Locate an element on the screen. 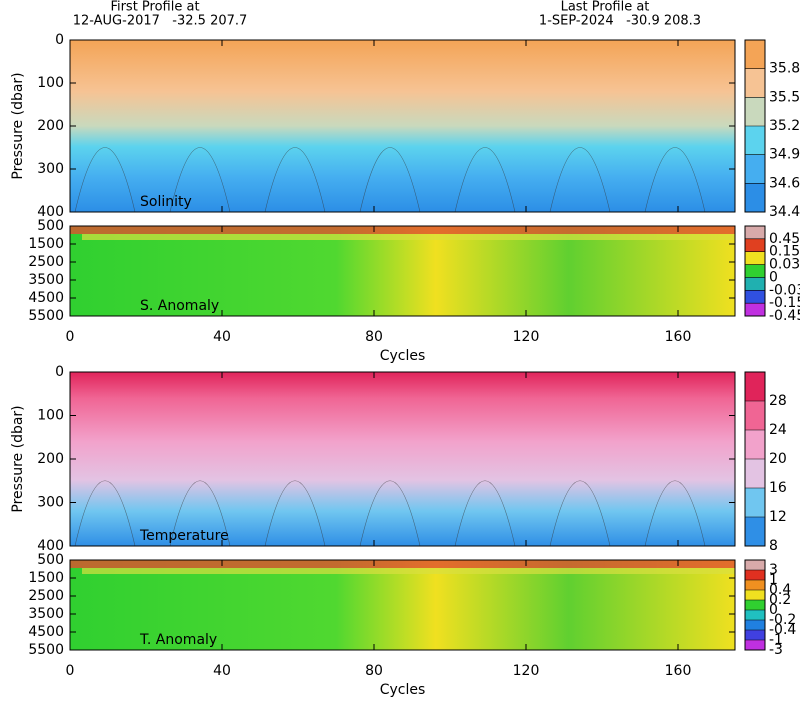 Image resolution: width=800 pixels, height=704 pixels. header-text: First Profile at is located at coordinates (154, 7).